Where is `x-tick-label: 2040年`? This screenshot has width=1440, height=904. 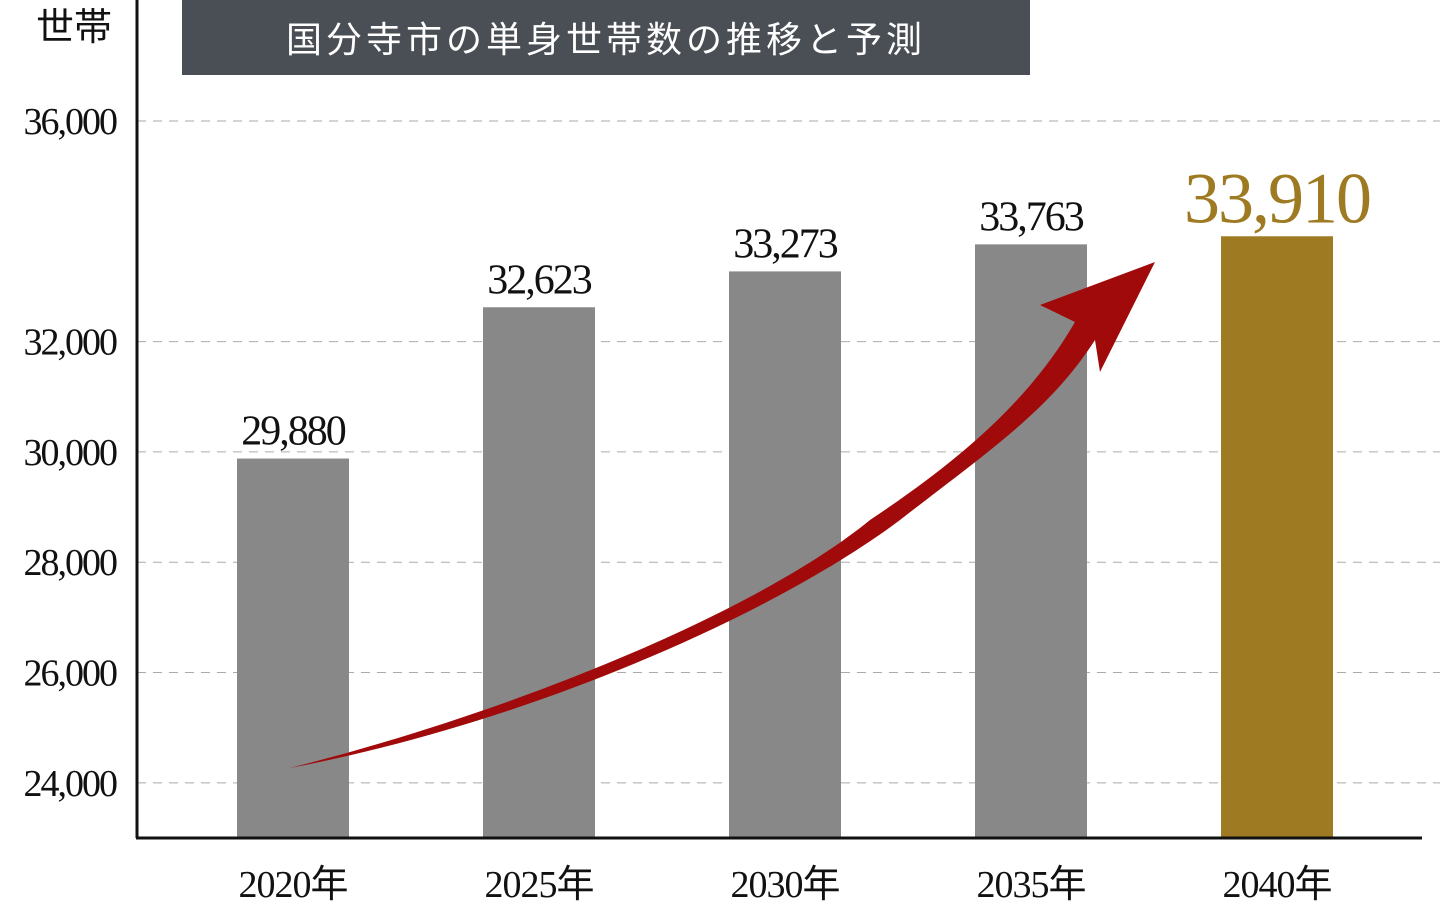
x-tick-label: 2040年 is located at coordinates (1276, 884).